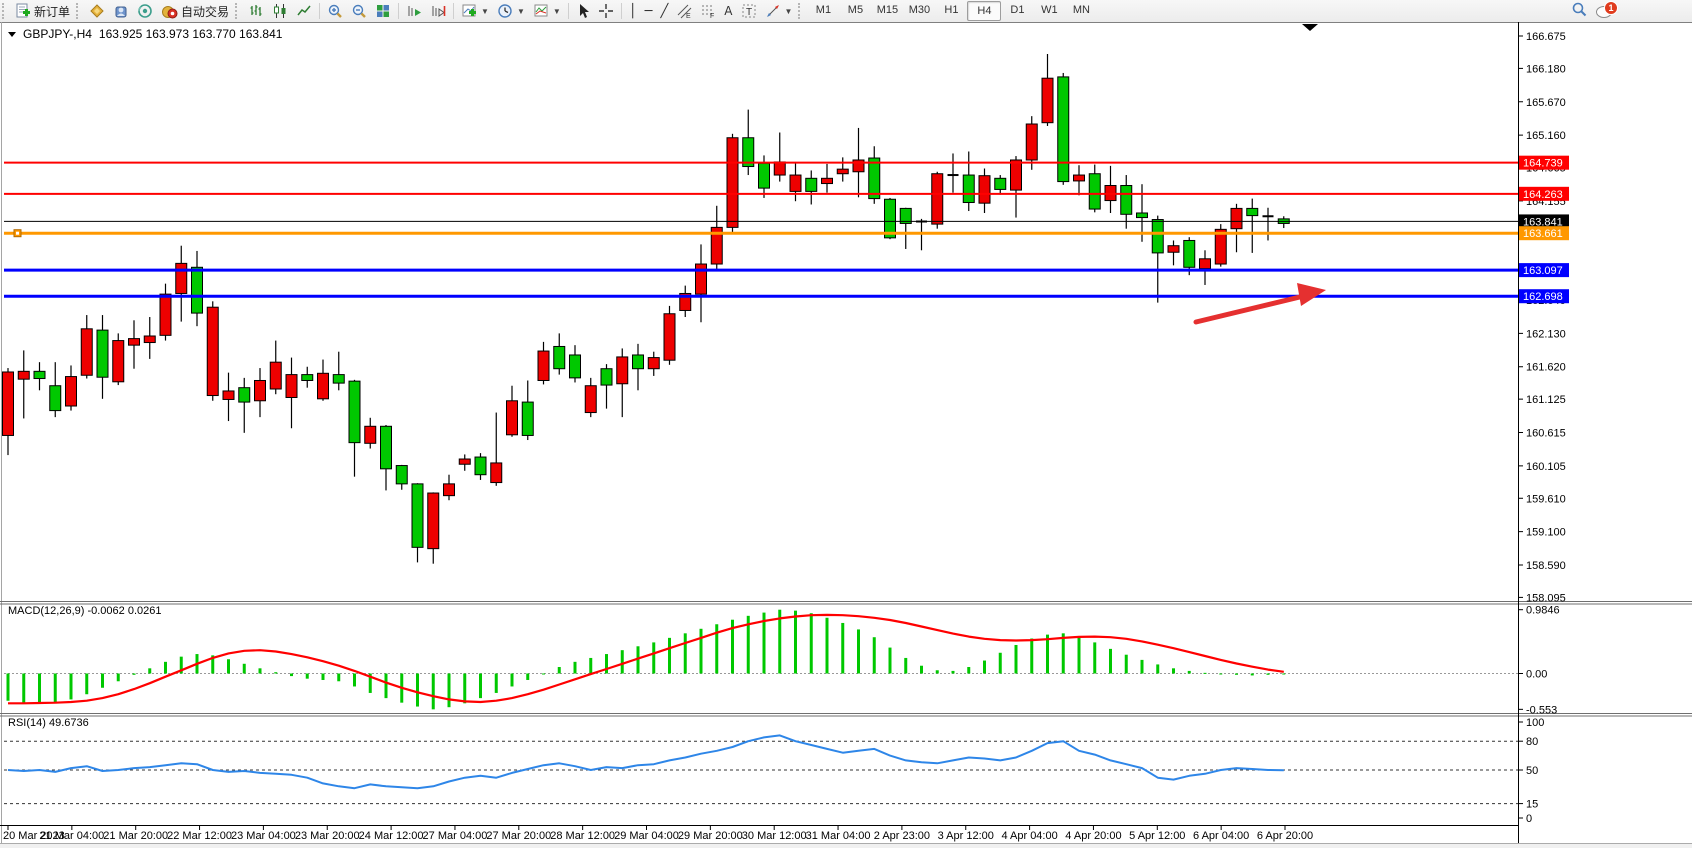  I want to click on periods-button: ▼, so click(511, 11).